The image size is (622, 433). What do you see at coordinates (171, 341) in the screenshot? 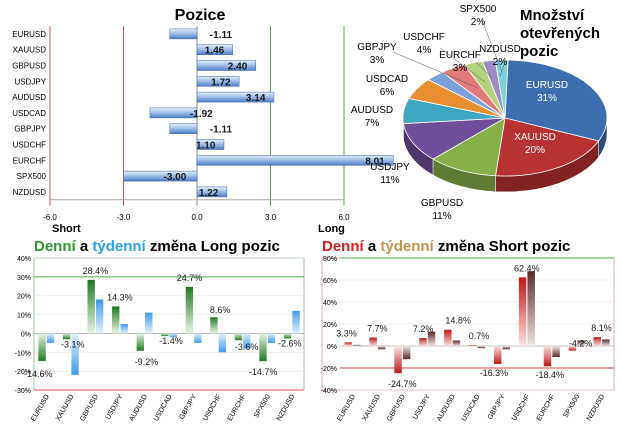
I see `data-label: -1.4%` at bounding box center [171, 341].